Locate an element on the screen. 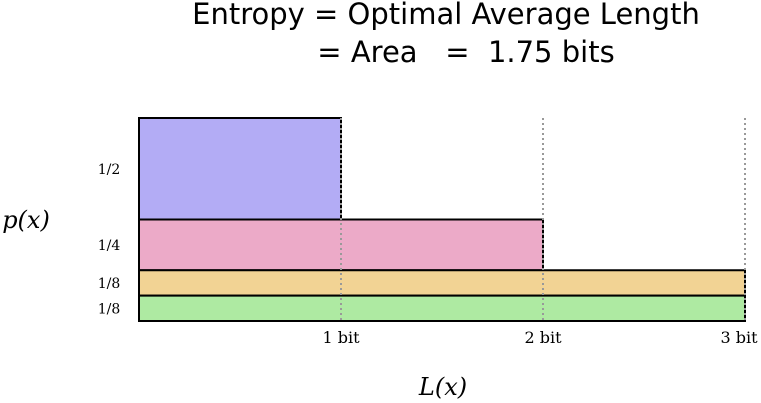  bit-tick-labels: 1 bit 2 bit 3 bit is located at coordinates (540, 337).